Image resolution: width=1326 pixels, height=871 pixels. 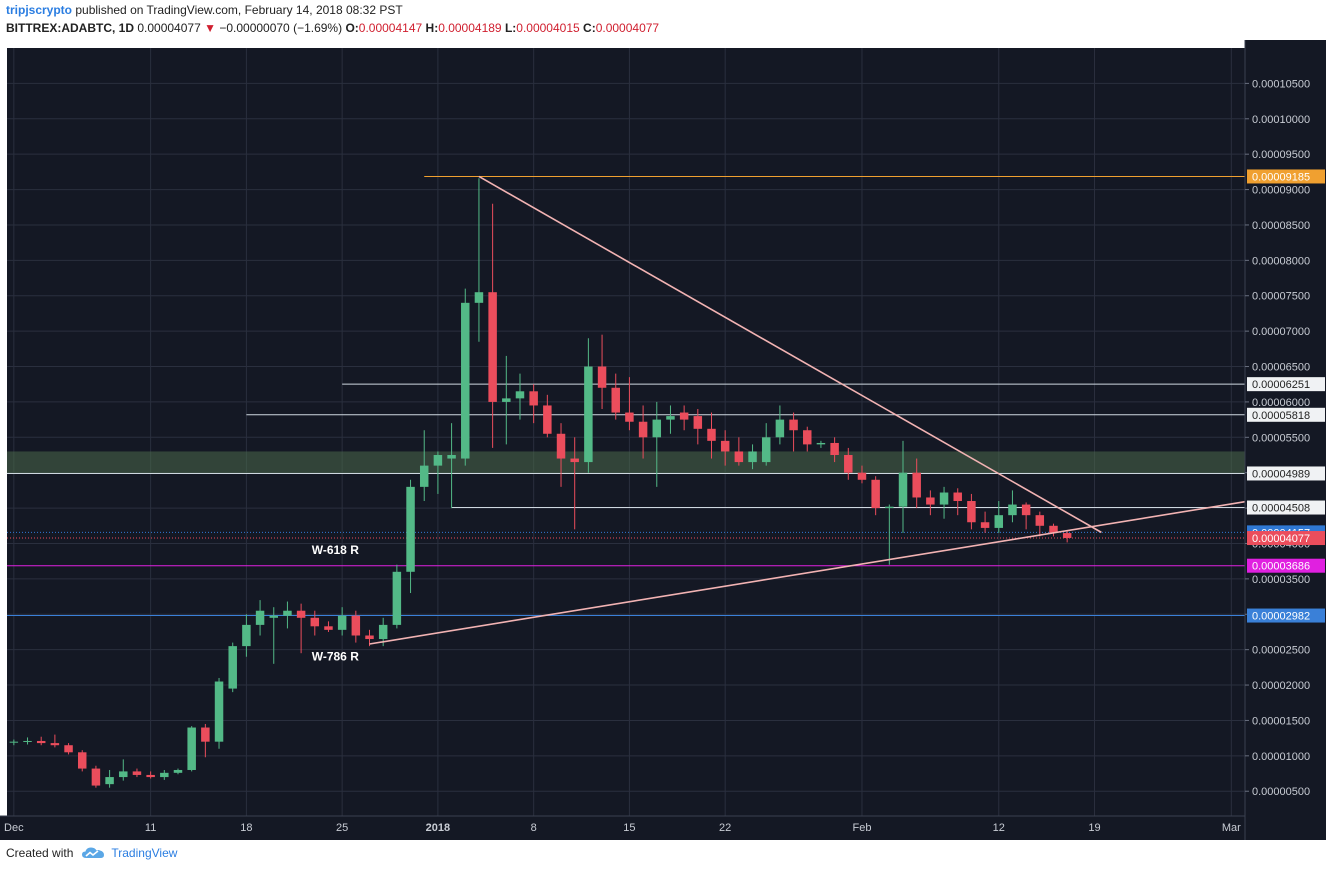 What do you see at coordinates (1281, 297) in the screenshot?
I see `y-tick-label: 0.00007500` at bounding box center [1281, 297].